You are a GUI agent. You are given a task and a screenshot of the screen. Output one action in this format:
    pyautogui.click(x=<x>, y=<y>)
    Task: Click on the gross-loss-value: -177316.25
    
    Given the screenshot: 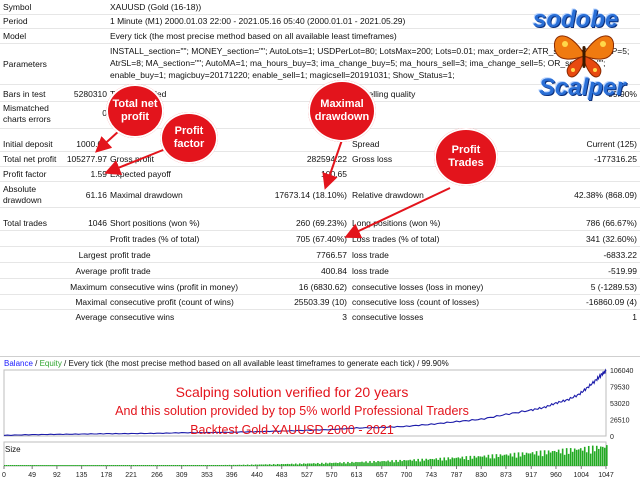 What is the action you would take?
    pyautogui.click(x=615, y=159)
    